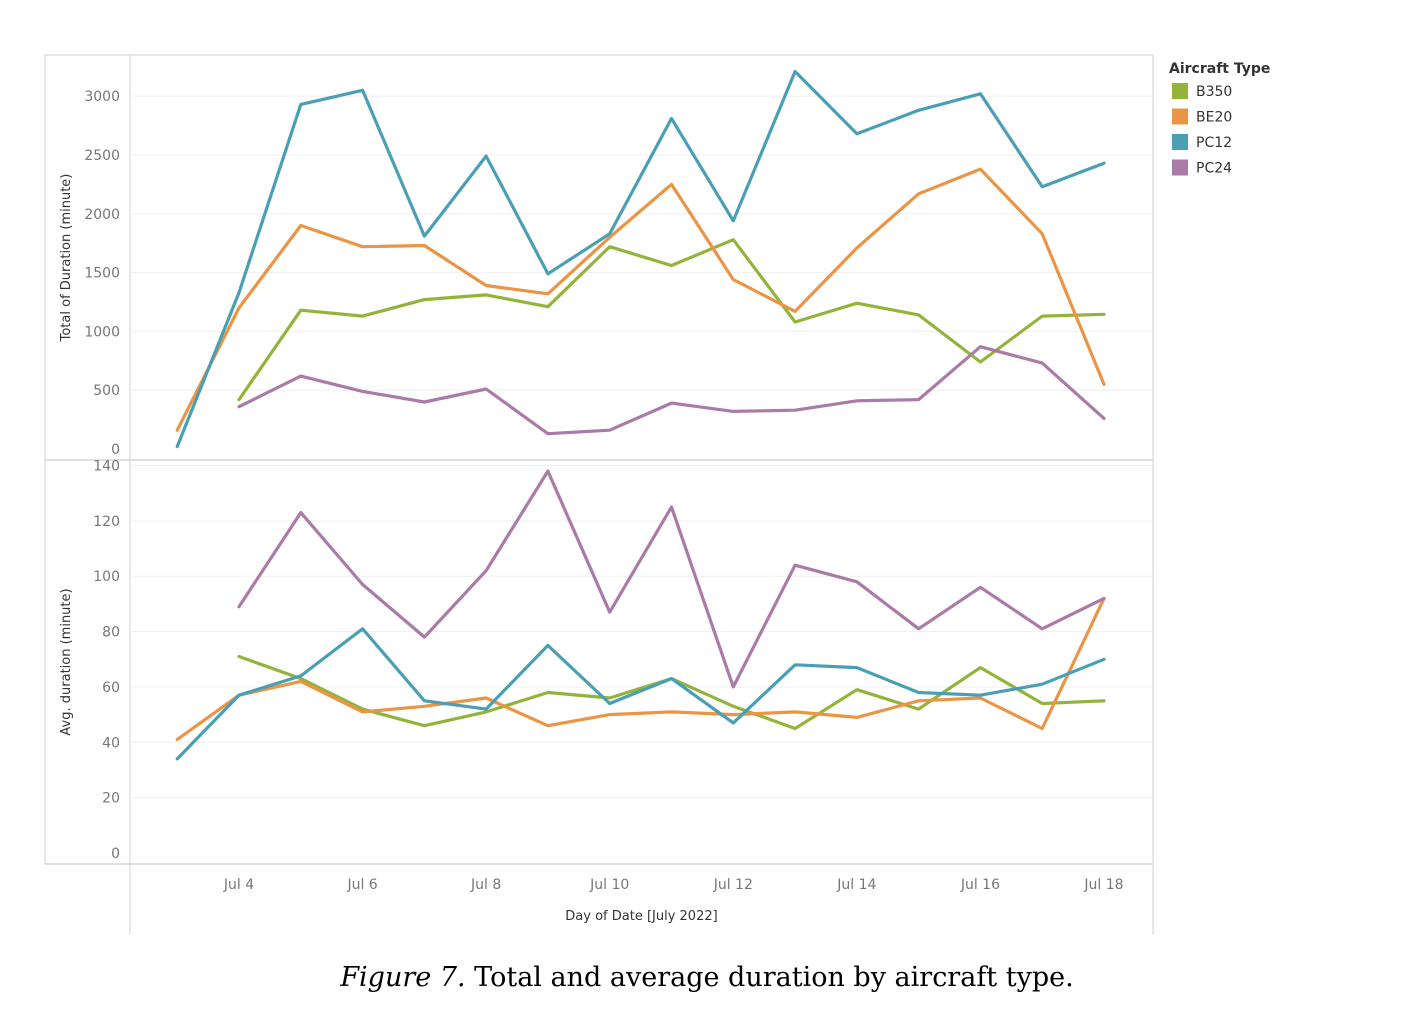 This screenshot has width=1414, height=1026. Describe the element at coordinates (111, 688) in the screenshot. I see `panel-2-y-tick-label-60: 60` at that location.